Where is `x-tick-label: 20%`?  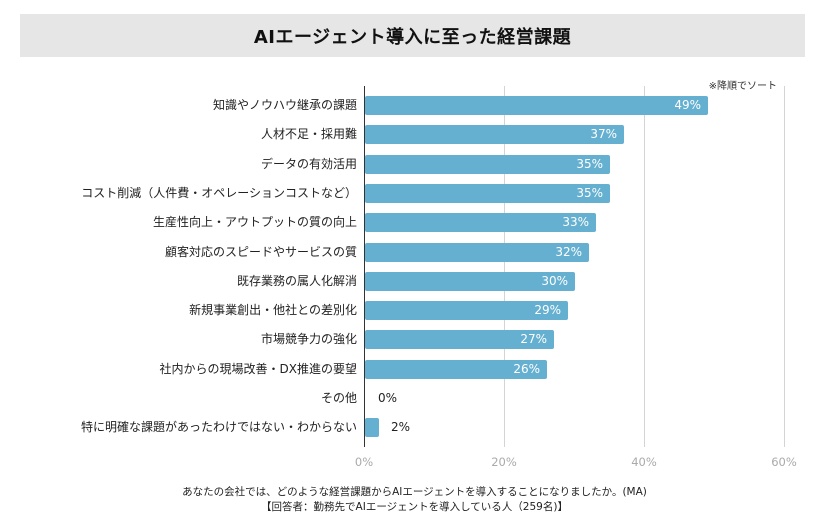 x-tick-label: 20% is located at coordinates (504, 462).